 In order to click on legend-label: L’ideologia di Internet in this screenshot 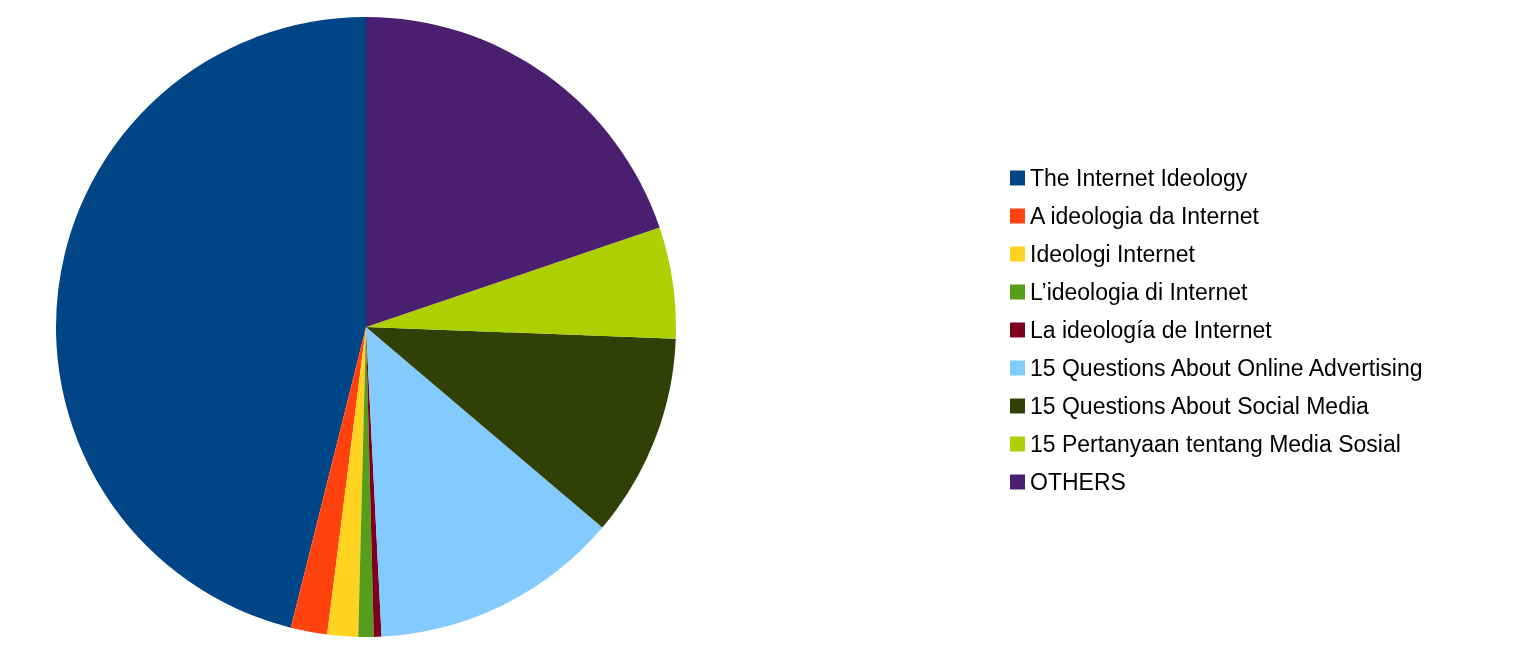, I will do `click(1139, 292)`.